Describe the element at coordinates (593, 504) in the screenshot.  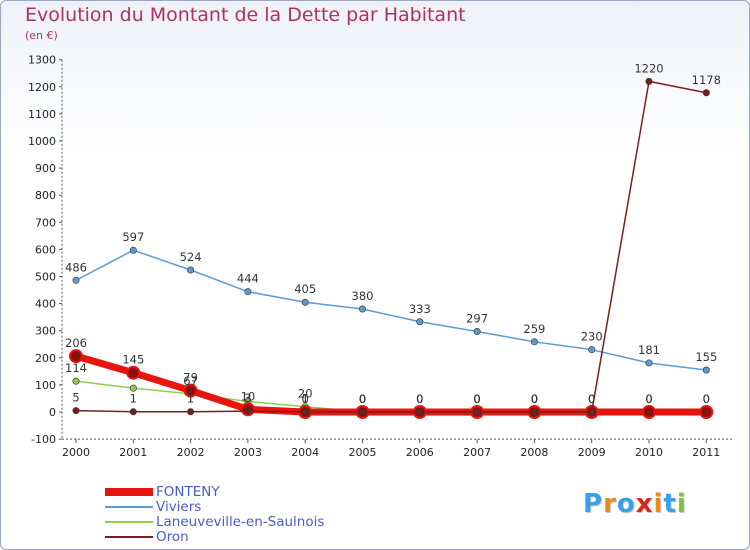
I see `logo-letter: P` at that location.